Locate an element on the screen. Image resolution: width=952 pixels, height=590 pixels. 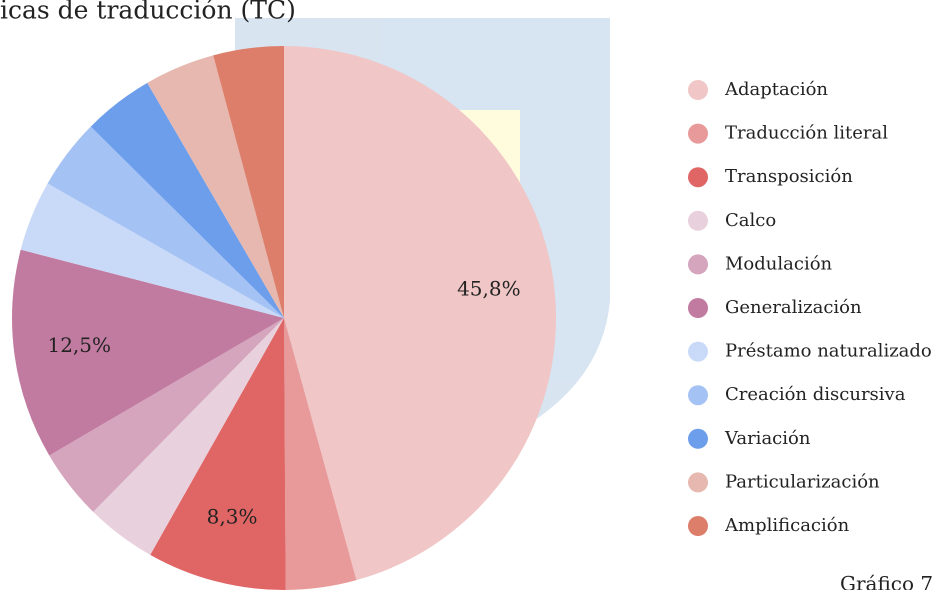
caption: Gráfico 7 is located at coordinates (886, 581).